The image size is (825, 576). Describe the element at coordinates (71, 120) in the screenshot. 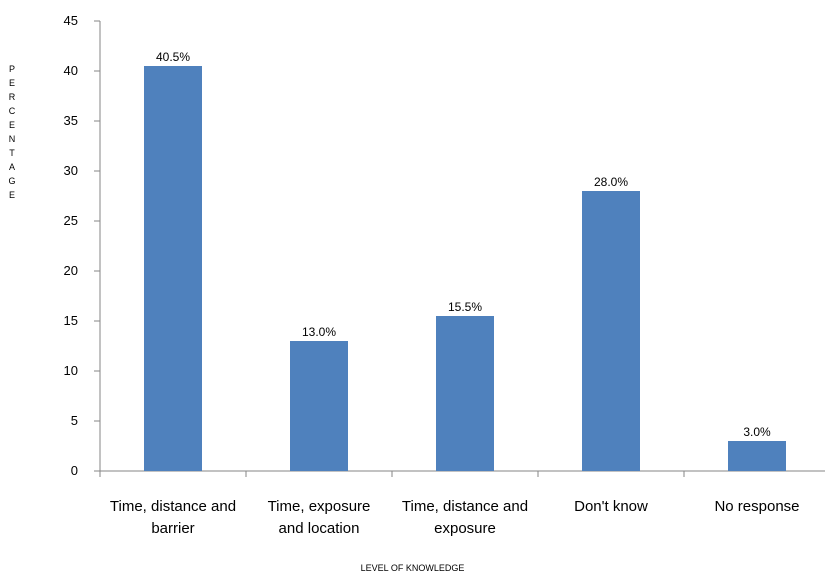

I see `y-tick-label: 35` at that location.